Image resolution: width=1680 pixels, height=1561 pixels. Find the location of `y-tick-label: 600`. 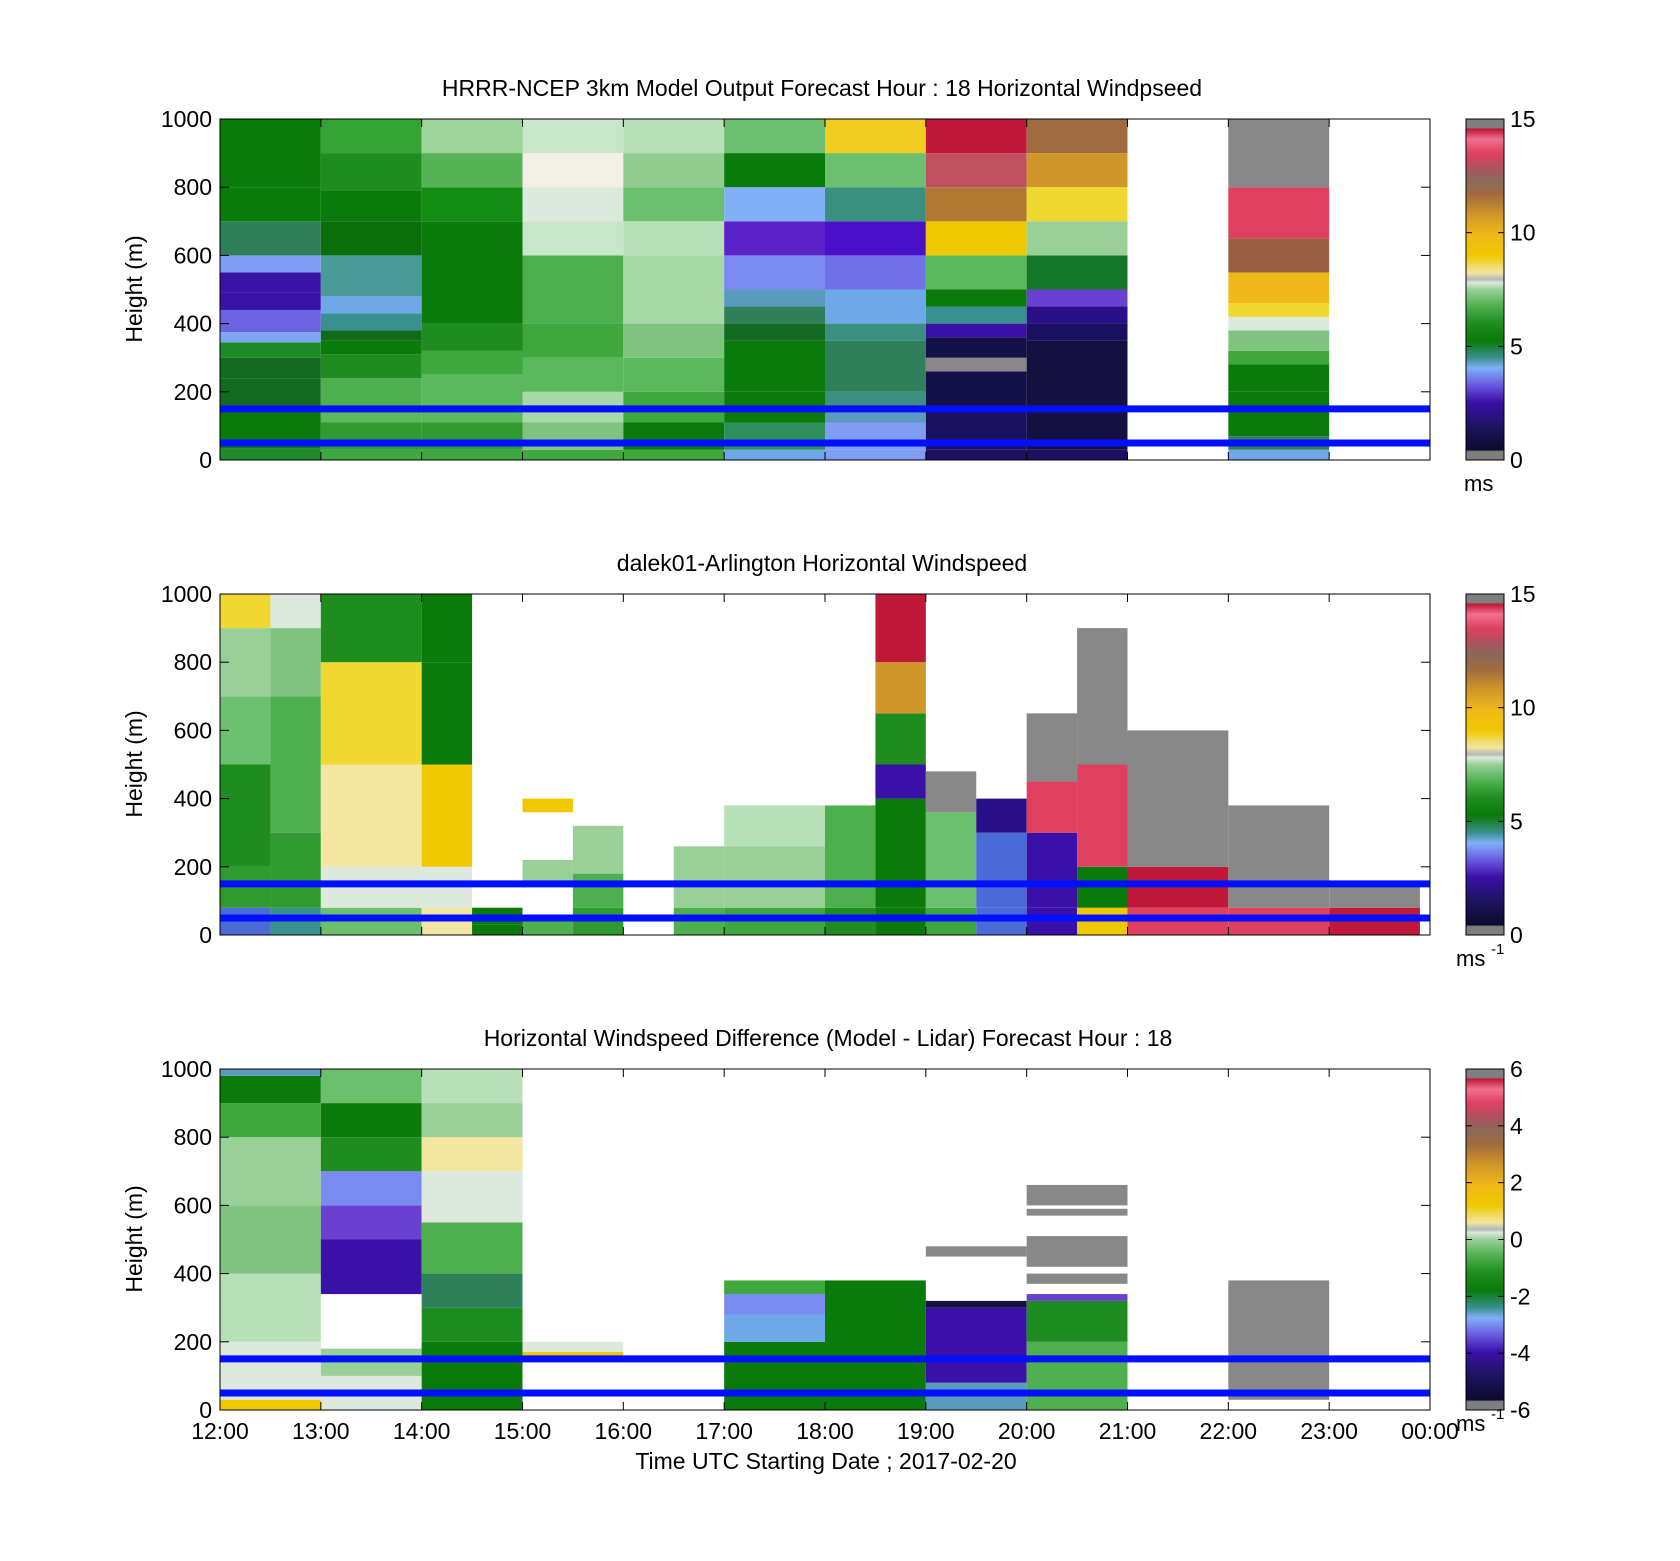

y-tick-label: 600 is located at coordinates (193, 1205).